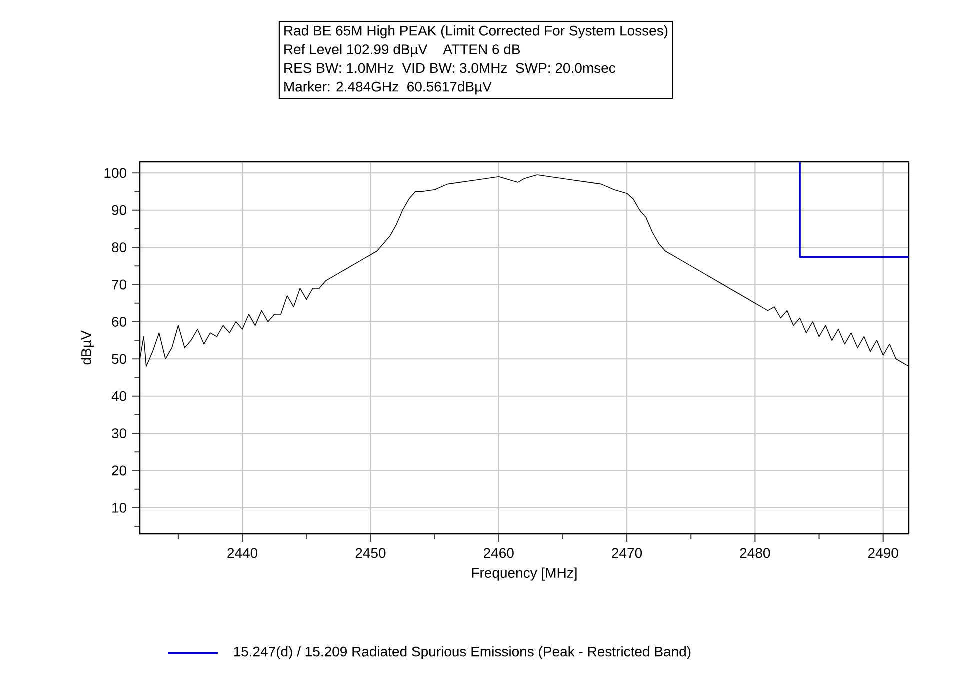 The height and width of the screenshot is (674, 957). Describe the element at coordinates (524, 574) in the screenshot. I see `x-axis-title: Frequency [MHz]` at that location.